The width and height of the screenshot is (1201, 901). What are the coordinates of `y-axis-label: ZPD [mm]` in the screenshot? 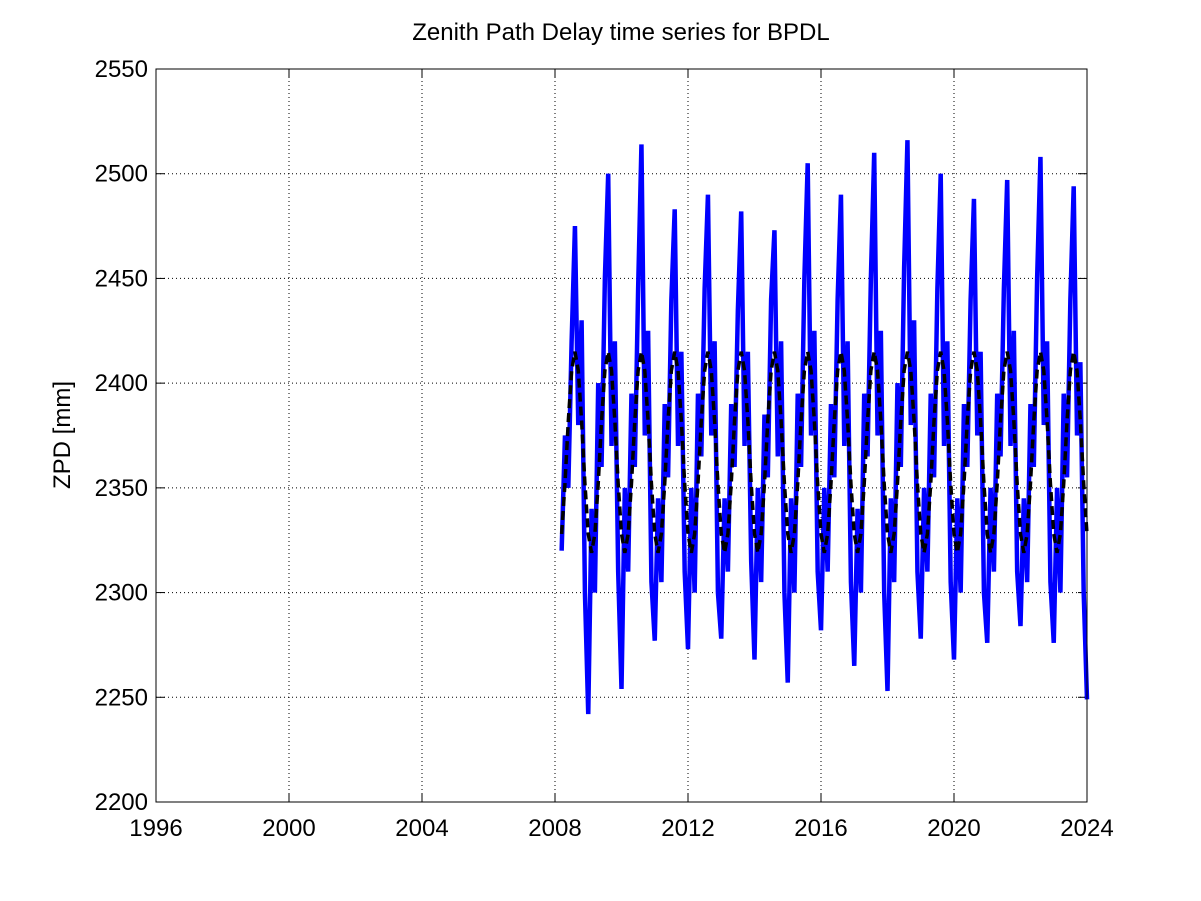 It's located at (62, 435).